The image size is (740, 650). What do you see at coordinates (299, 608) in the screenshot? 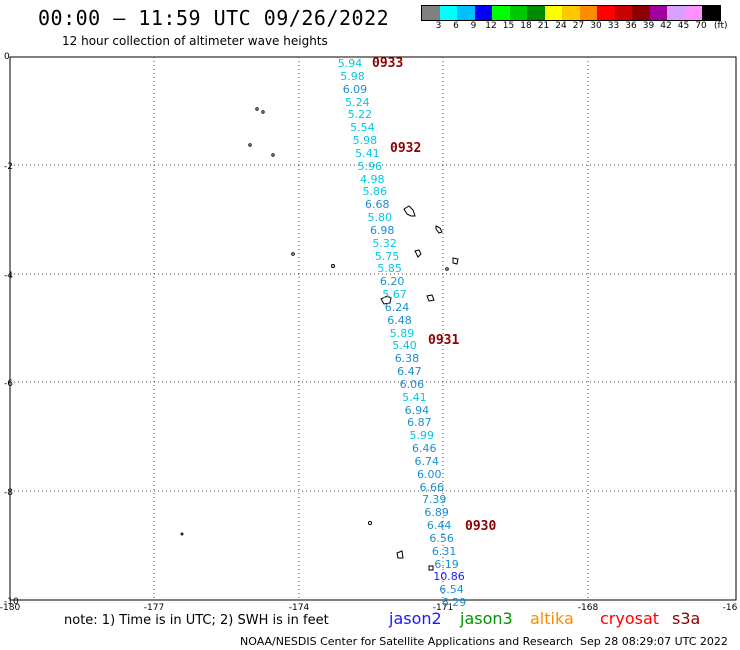
I see `longitude-label: -174` at bounding box center [299, 608].